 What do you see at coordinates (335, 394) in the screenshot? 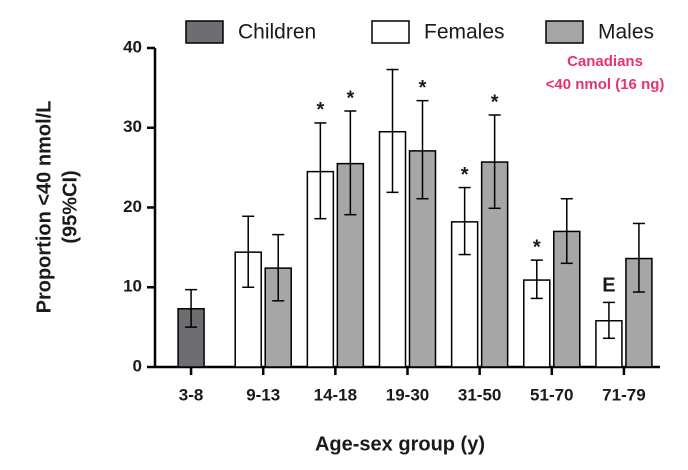
I see `x-tick-label: 14-18` at bounding box center [335, 394].